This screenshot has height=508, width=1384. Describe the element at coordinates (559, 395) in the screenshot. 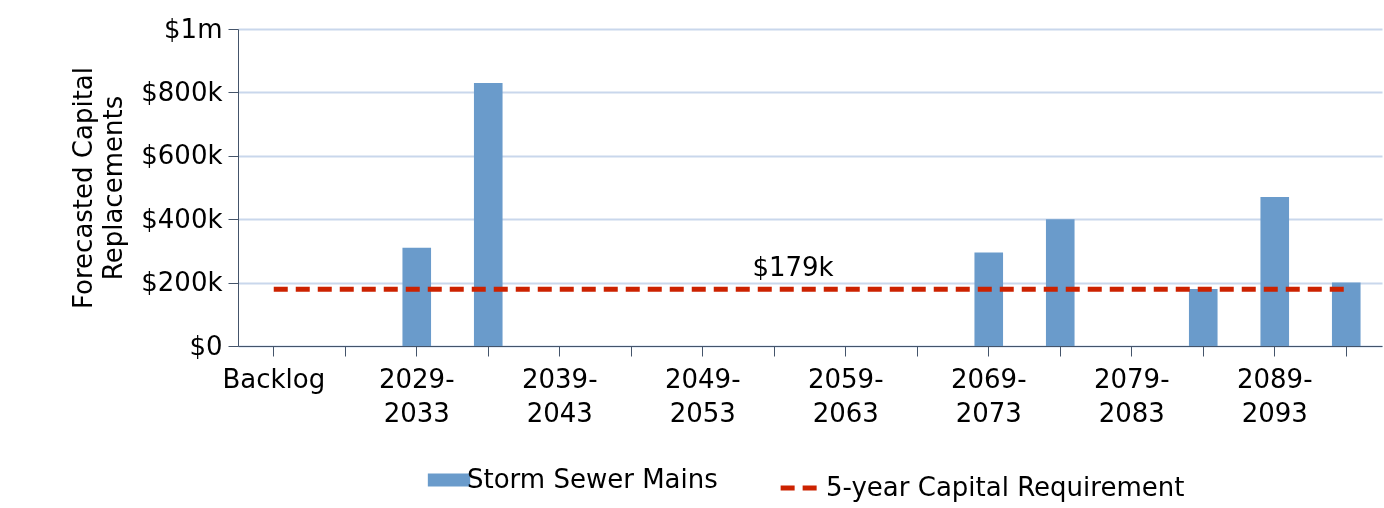

I see `x-tick-label: 2039-2043` at that location.